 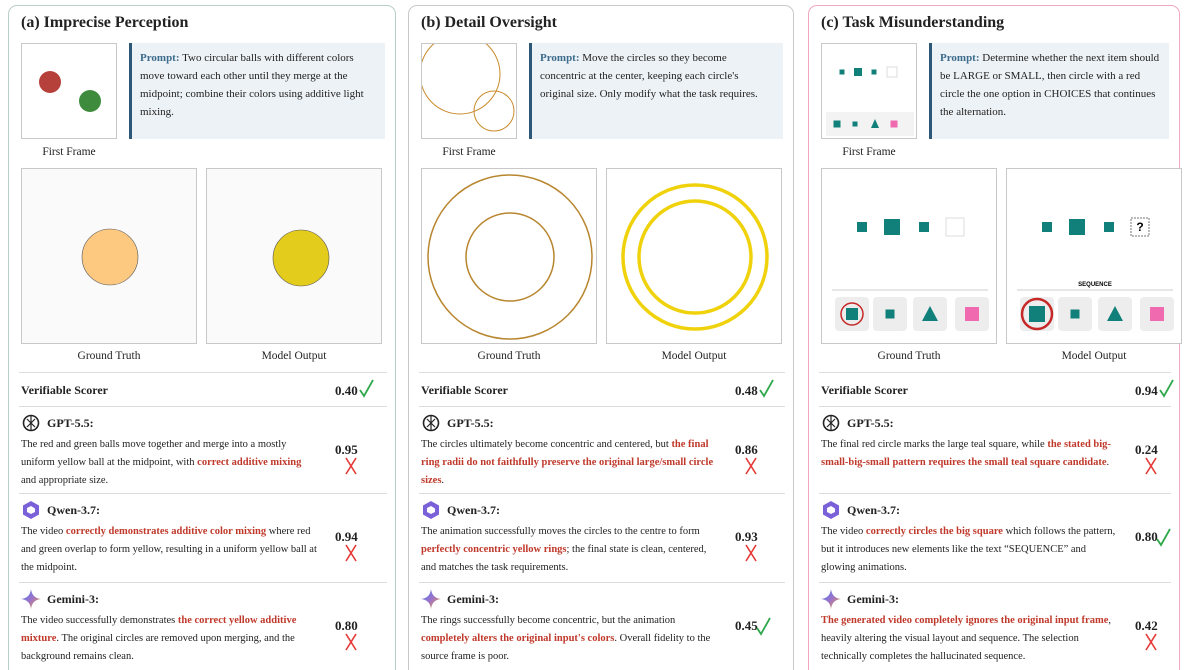 I want to click on placeholder, so click(x=892, y=72).